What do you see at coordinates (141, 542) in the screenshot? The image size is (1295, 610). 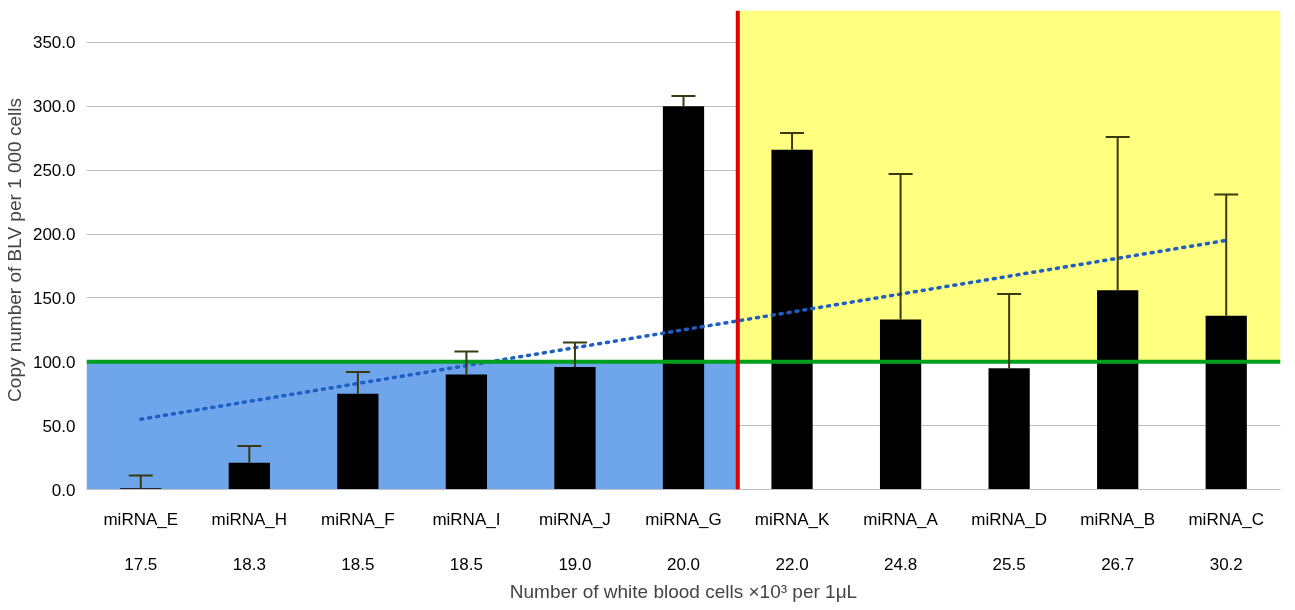 I see `category-label: miRNA_E 17.5` at bounding box center [141, 542].